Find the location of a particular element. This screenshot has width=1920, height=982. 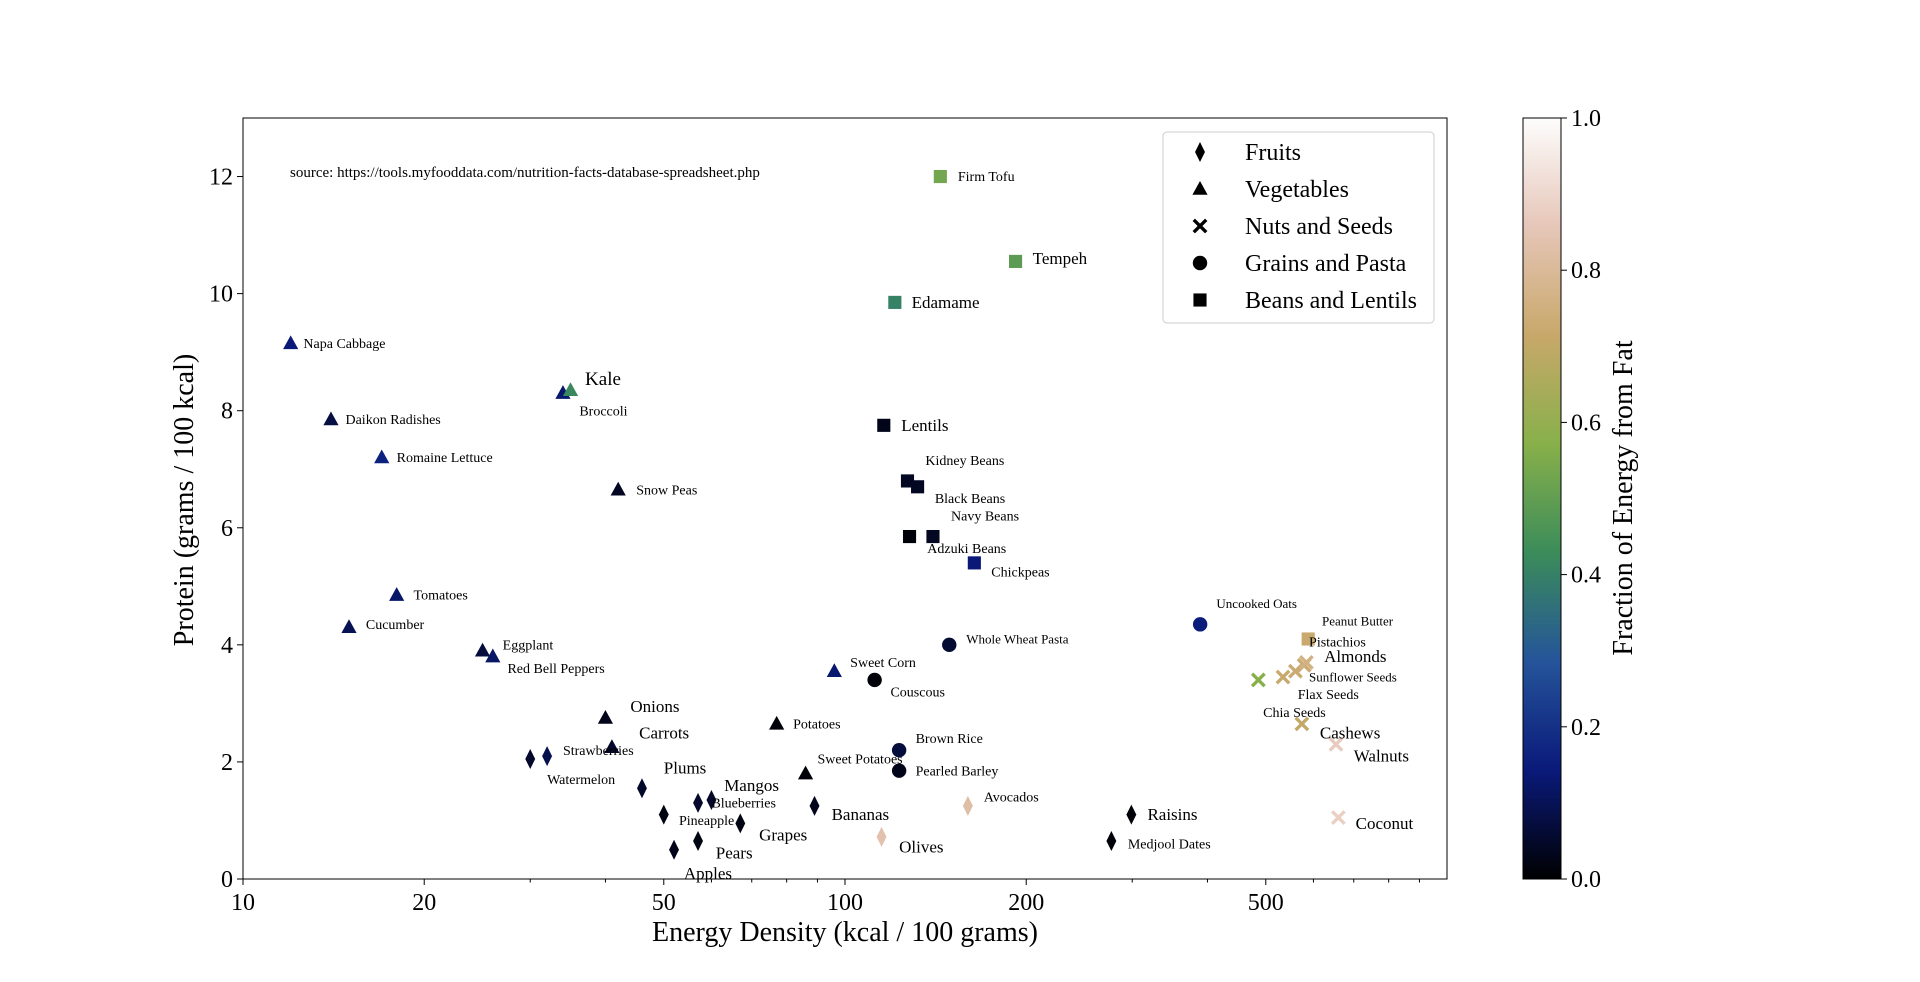

point-label: Kidney Beans is located at coordinates (964, 461).